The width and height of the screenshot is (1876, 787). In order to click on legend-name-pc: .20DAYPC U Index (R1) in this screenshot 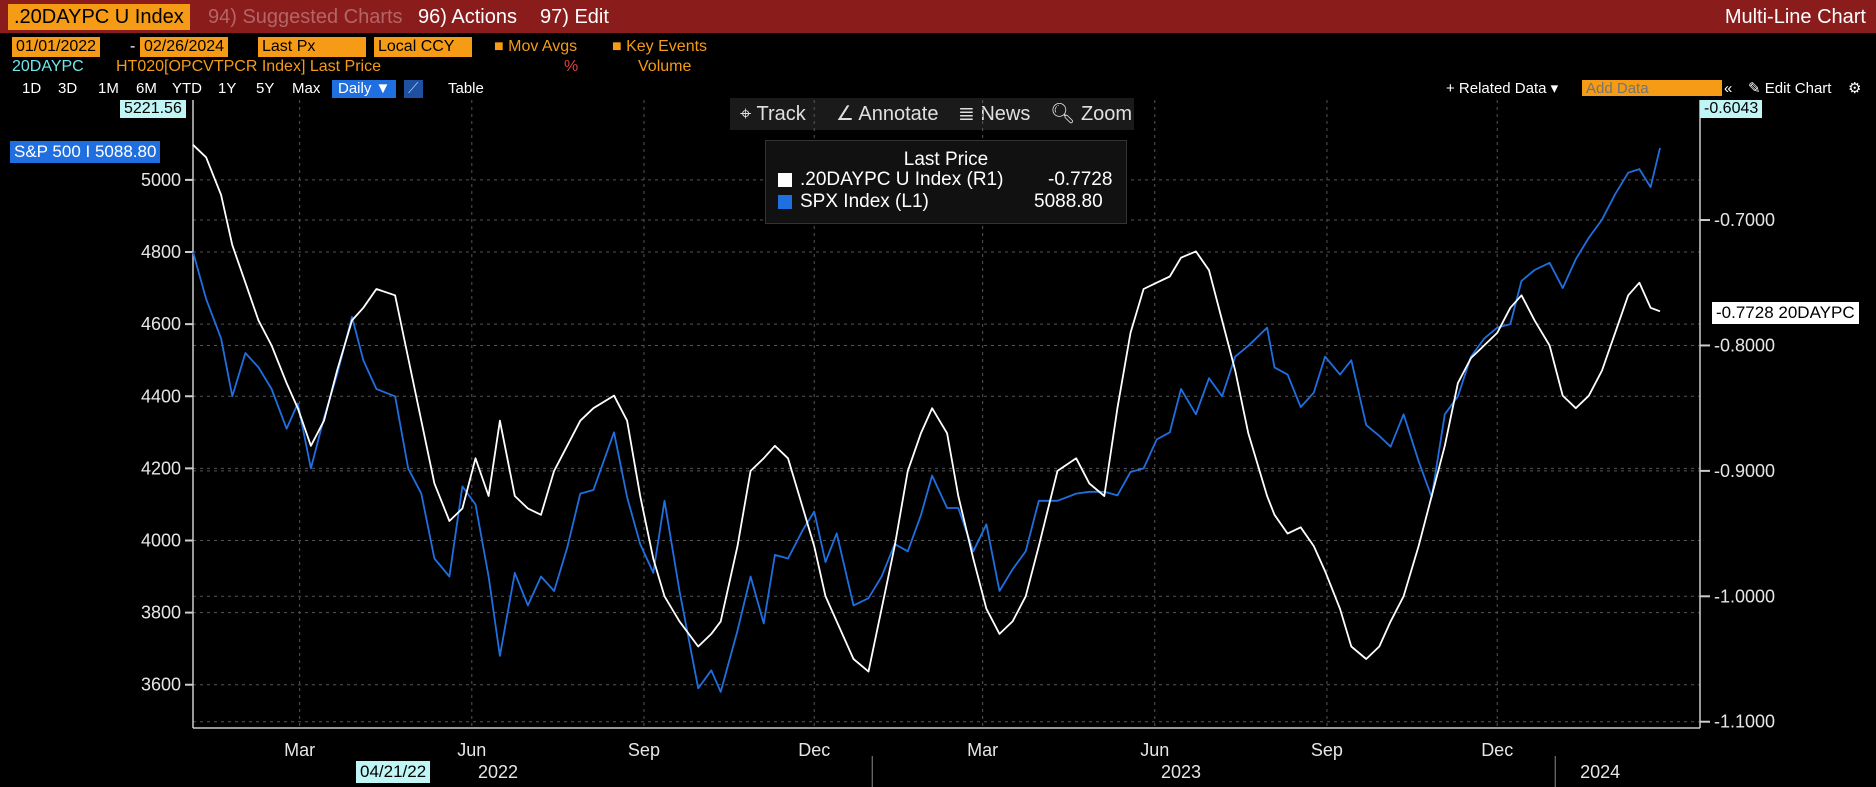, I will do `click(902, 179)`.